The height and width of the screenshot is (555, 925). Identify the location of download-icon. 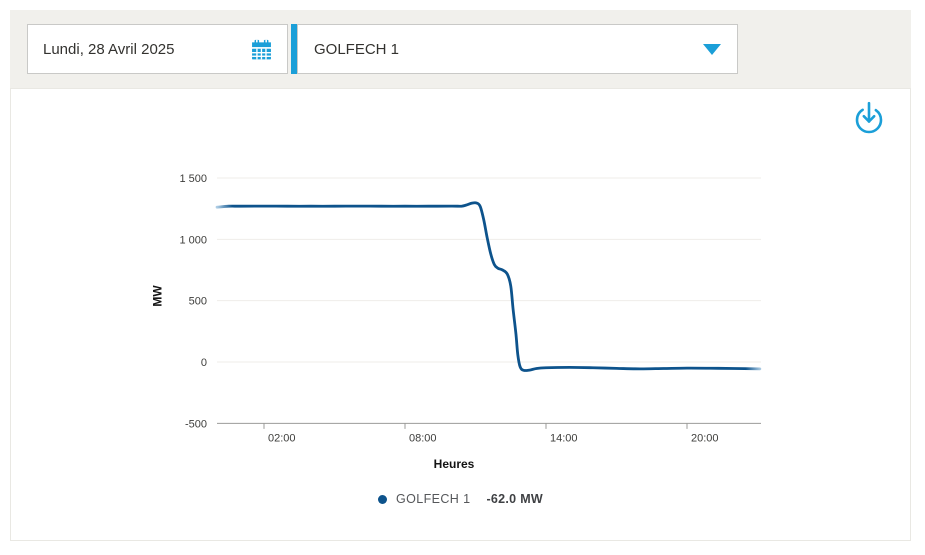
(869, 117).